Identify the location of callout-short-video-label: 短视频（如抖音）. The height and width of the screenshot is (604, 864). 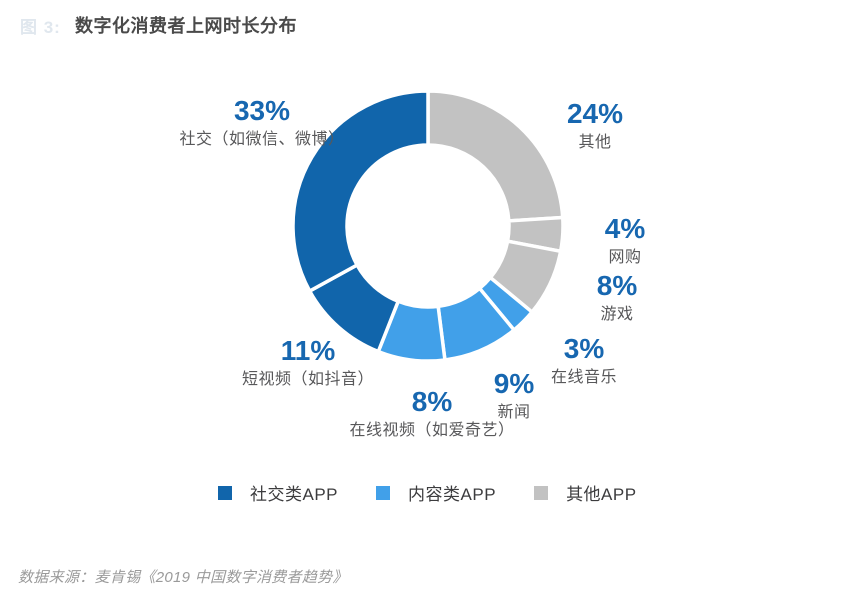
(307, 379).